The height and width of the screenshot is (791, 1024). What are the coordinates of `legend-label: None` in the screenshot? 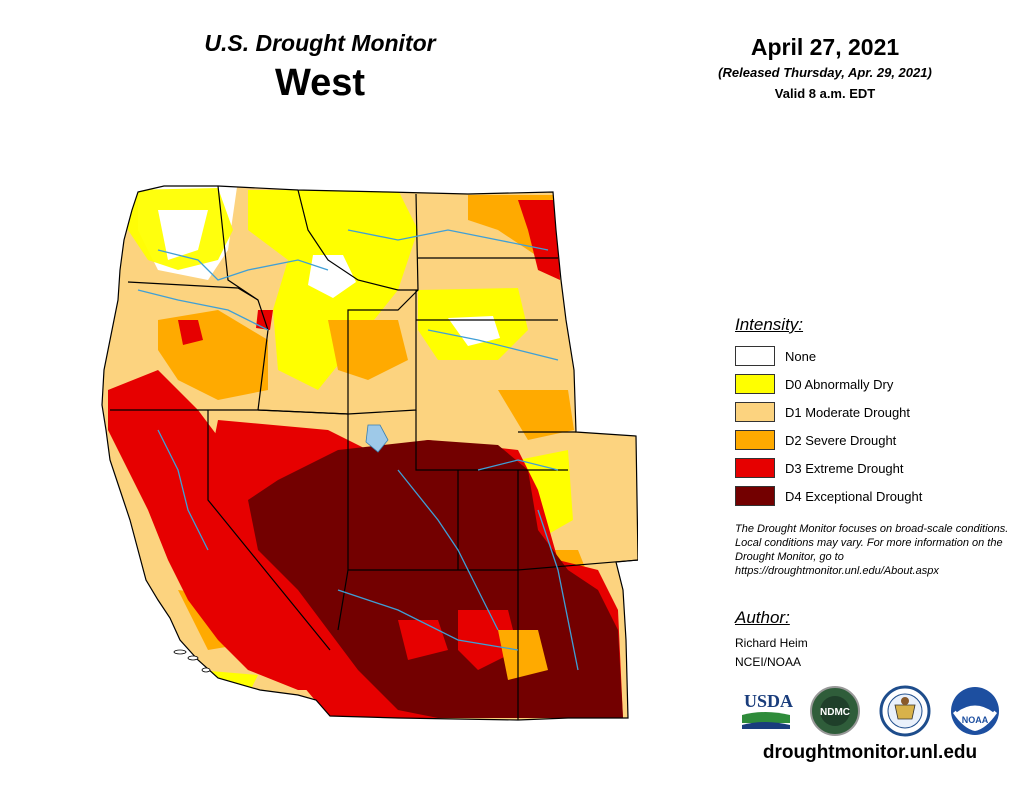 It's located at (801, 356).